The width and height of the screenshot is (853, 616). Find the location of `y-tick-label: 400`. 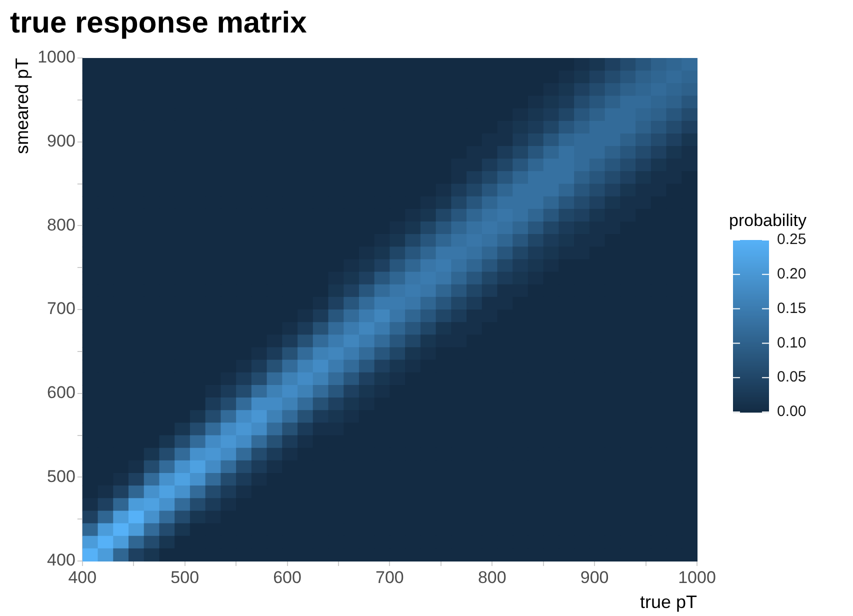

y-tick-label: 400 is located at coordinates (61, 560).